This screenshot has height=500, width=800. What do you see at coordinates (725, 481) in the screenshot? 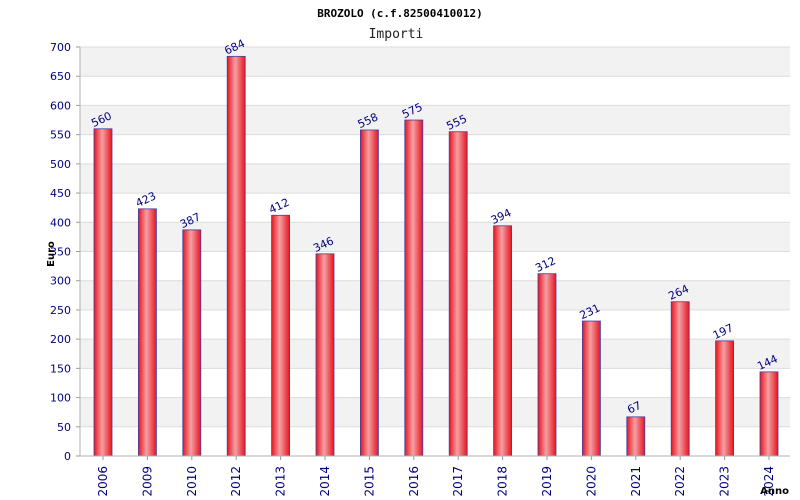
I see `x-tick-label: 2023` at bounding box center [725, 481].